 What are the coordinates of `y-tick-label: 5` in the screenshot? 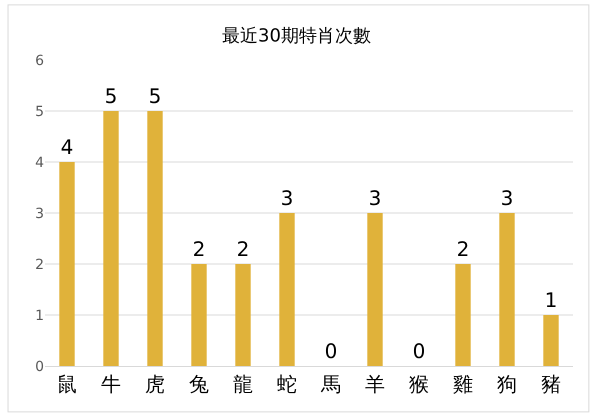 It's located at (39, 112).